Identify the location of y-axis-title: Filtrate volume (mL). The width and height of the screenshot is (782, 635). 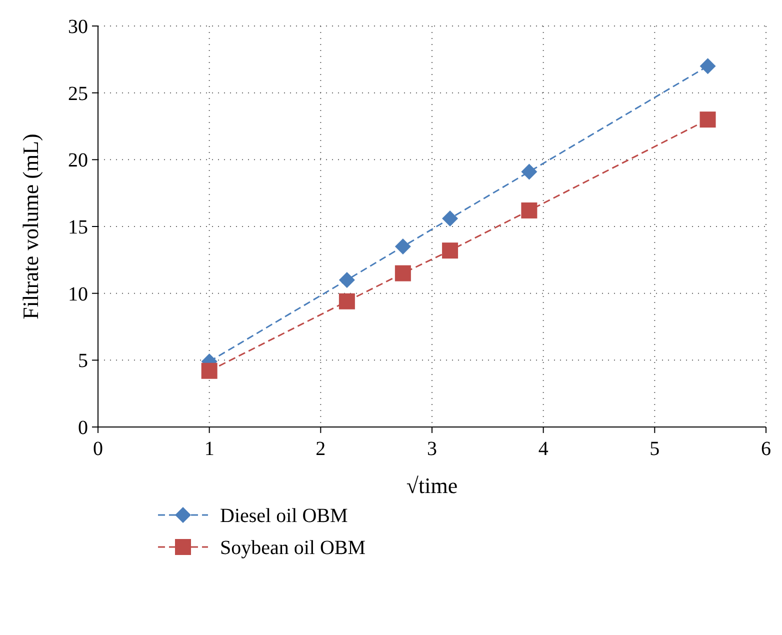
(30, 227).